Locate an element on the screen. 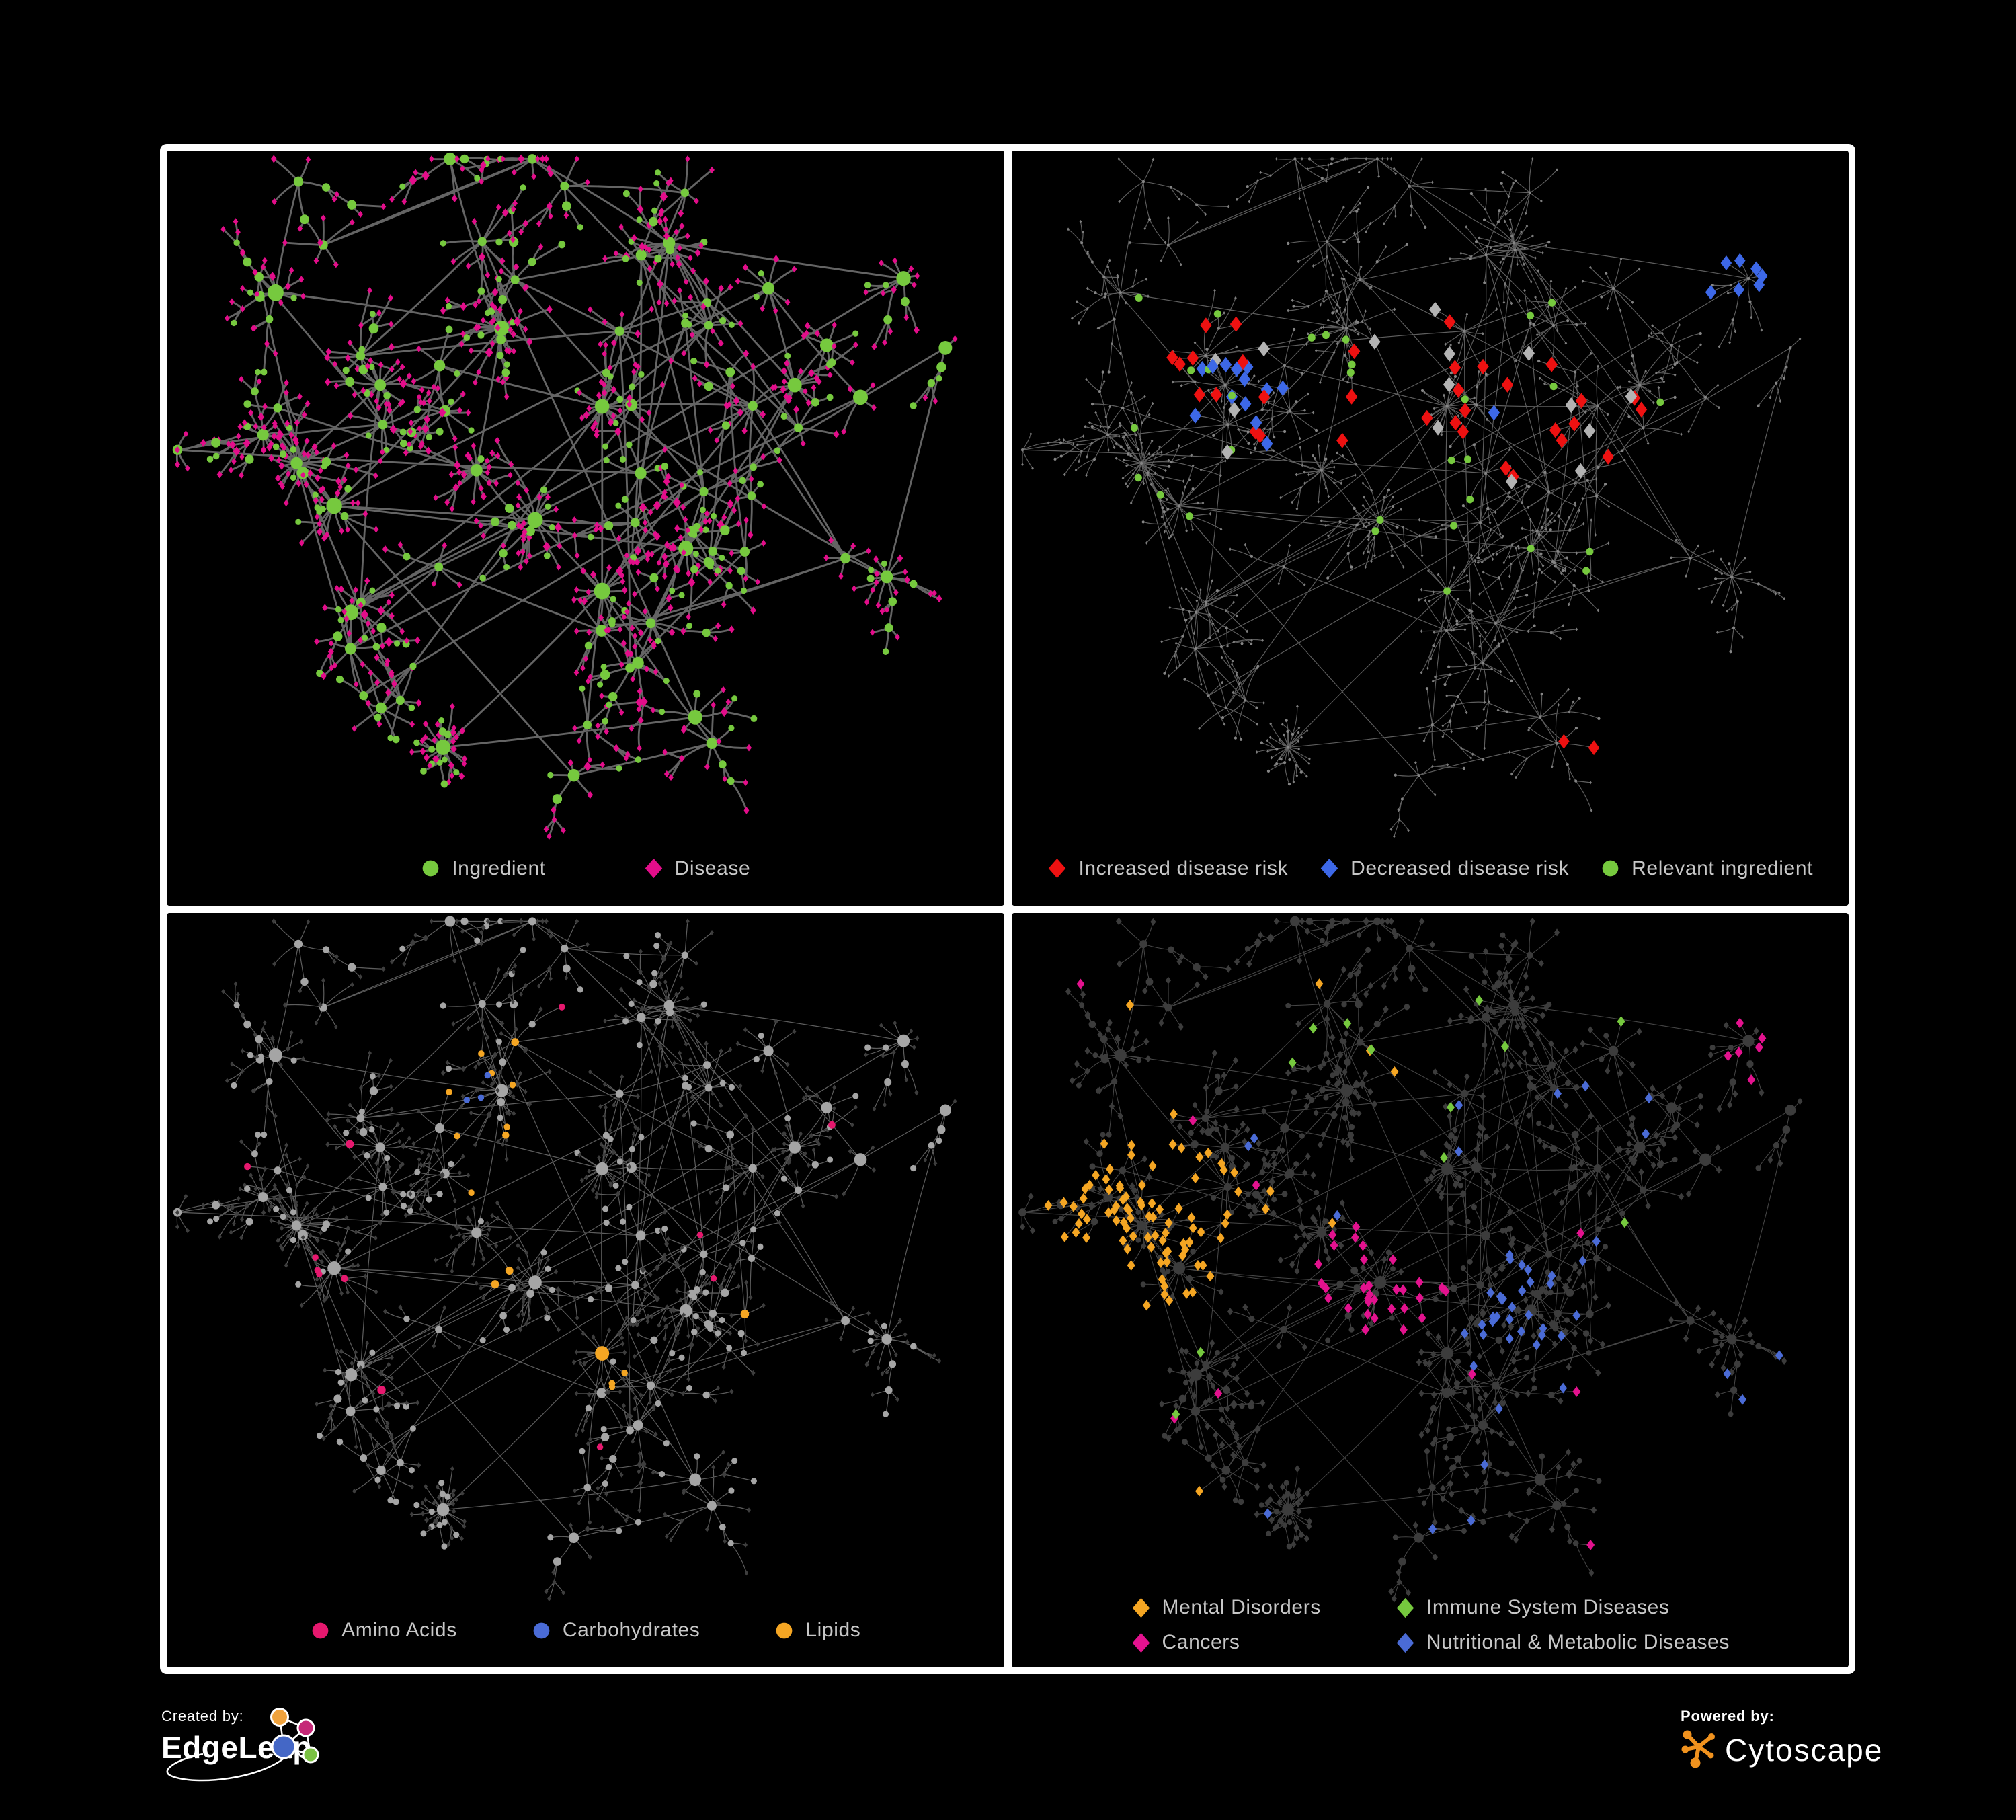  cytoscape-logo-icon is located at coordinates (1698, 1749).